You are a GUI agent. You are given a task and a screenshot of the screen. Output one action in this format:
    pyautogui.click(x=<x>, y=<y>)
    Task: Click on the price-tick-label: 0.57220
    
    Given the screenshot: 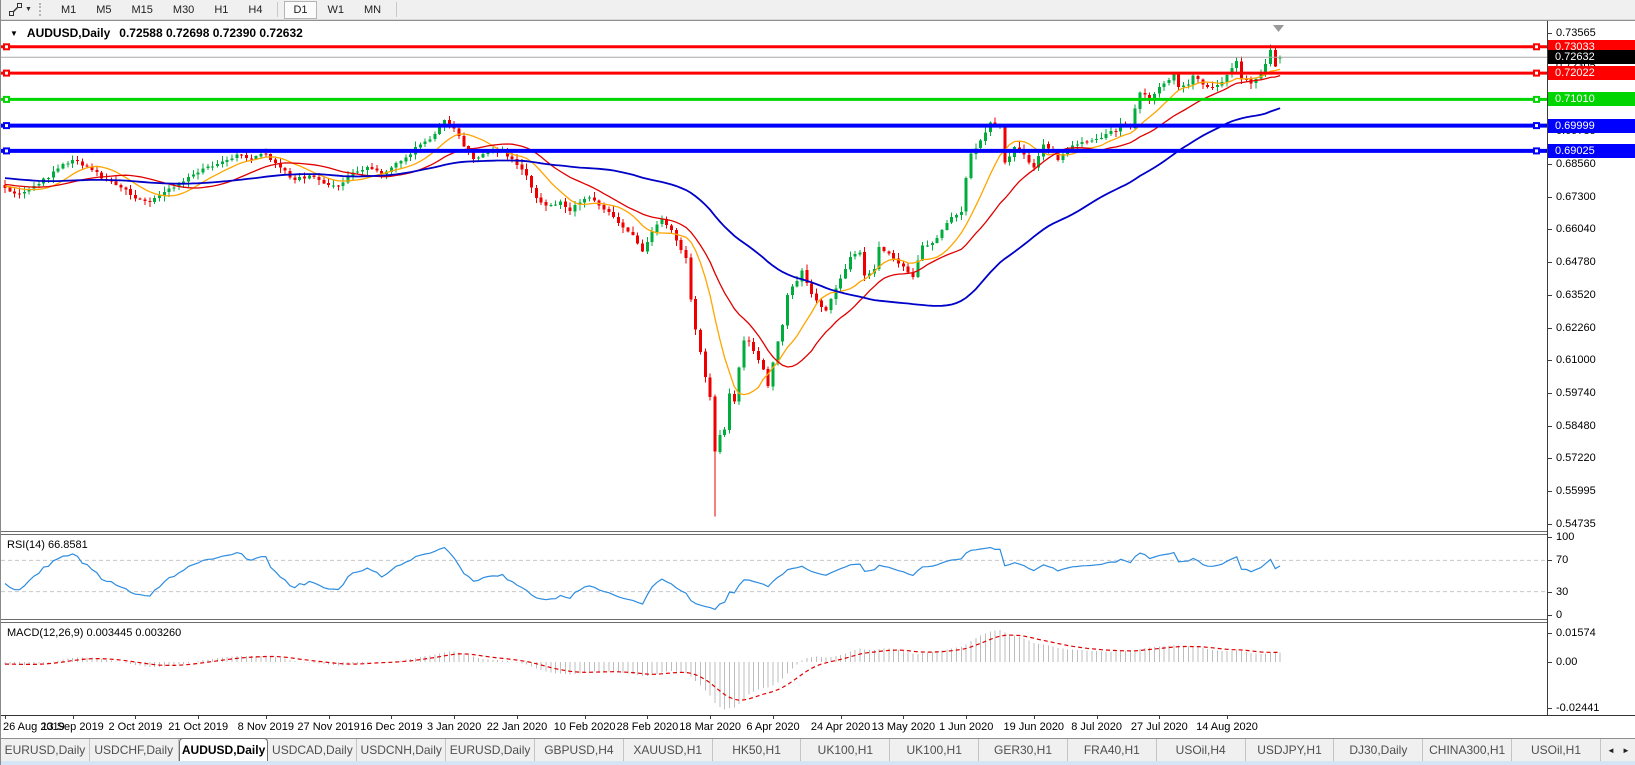 What is the action you would take?
    pyautogui.click(x=1576, y=458)
    